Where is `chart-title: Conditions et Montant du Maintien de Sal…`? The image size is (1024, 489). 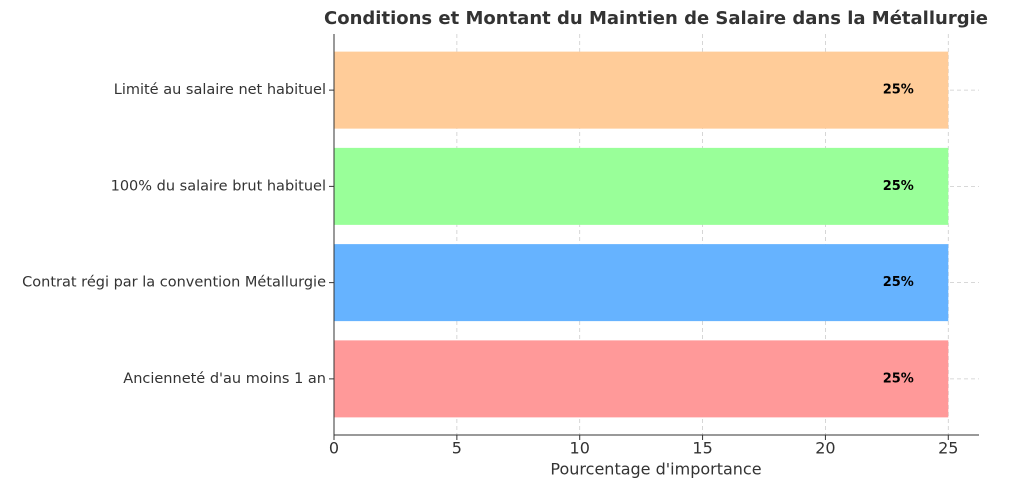 chart-title: Conditions et Montant du Maintien de Sal… is located at coordinates (656, 18).